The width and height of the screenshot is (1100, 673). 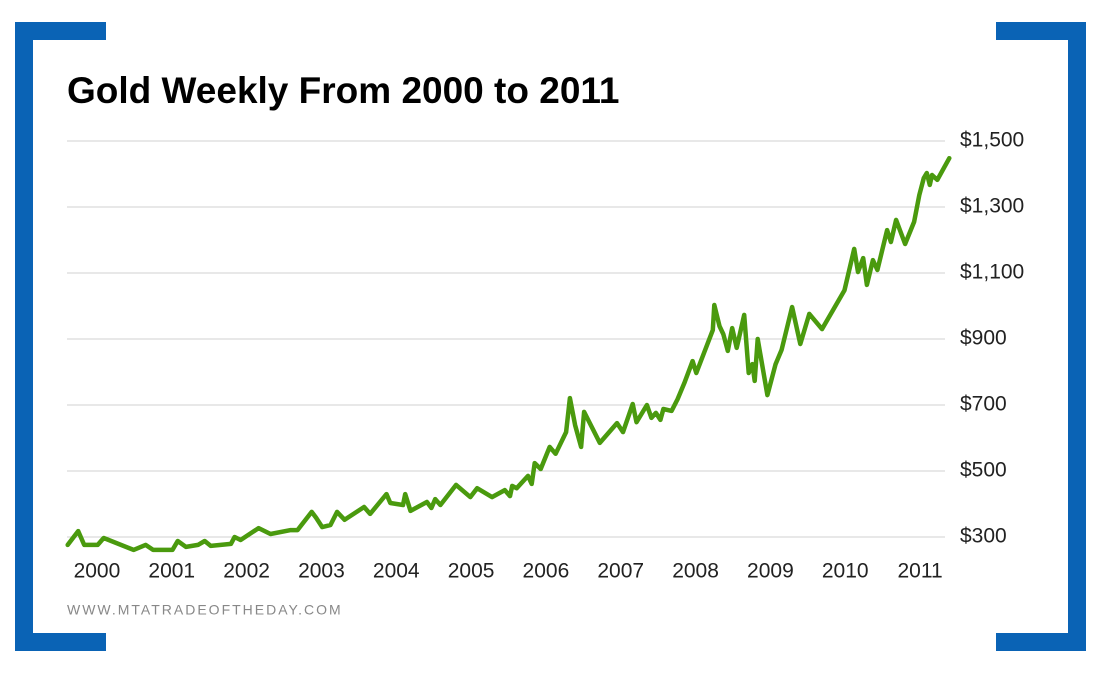 I want to click on x-tick-label: 2001, so click(x=171, y=571).